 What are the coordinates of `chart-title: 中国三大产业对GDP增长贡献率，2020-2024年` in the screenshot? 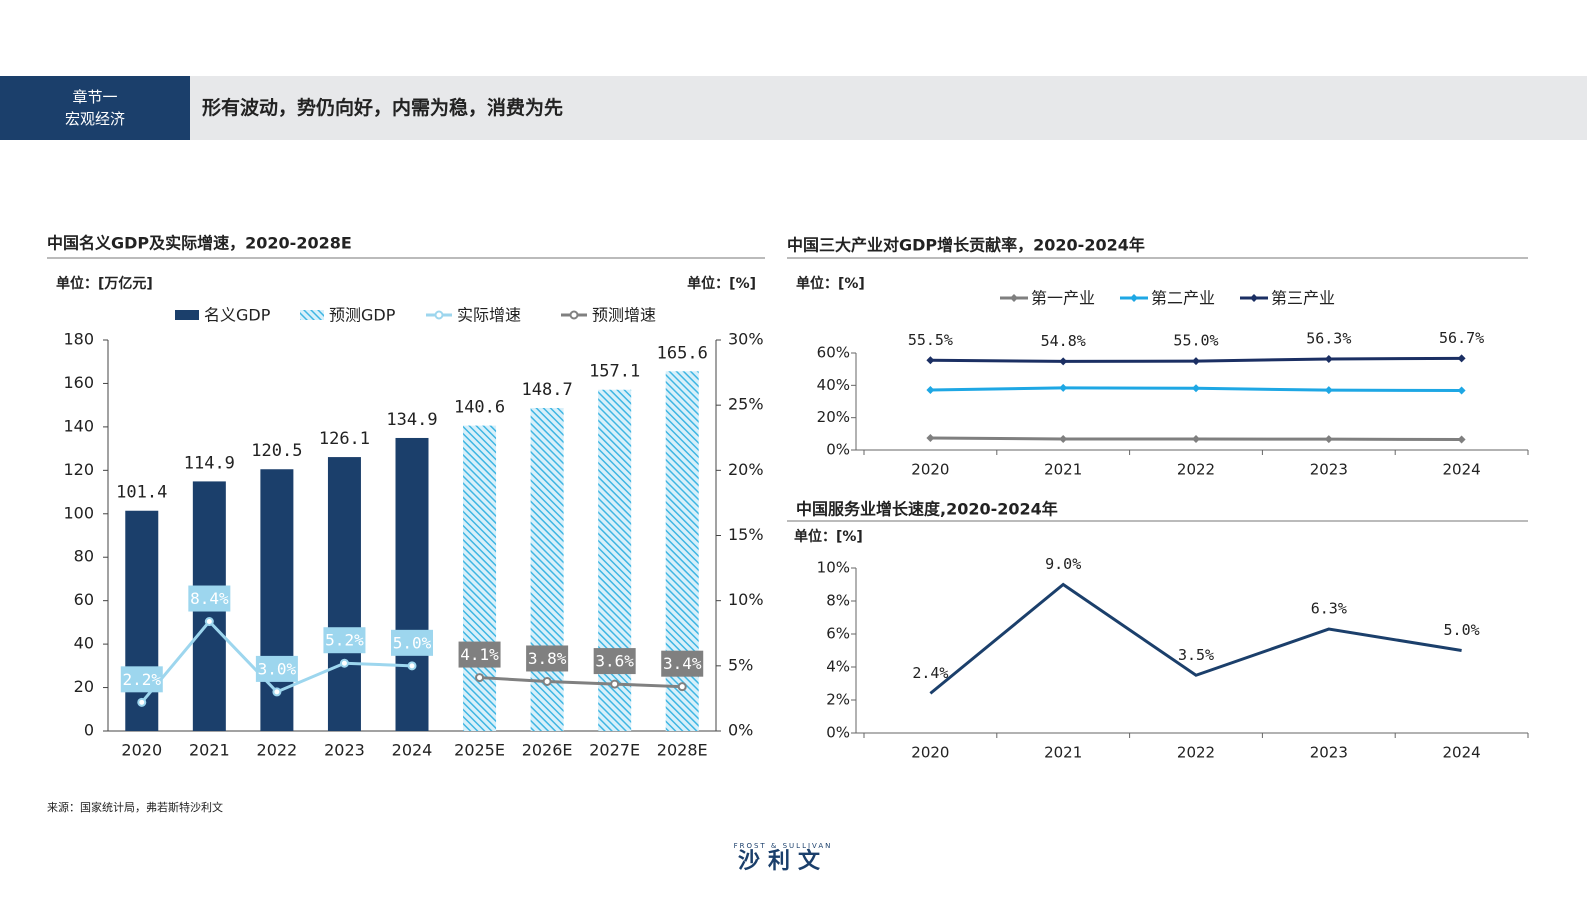 It's located at (966, 245).